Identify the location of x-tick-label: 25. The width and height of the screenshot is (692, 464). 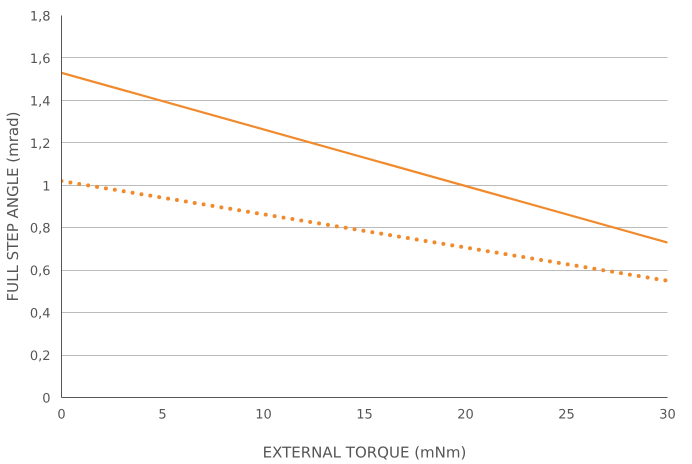
(566, 415).